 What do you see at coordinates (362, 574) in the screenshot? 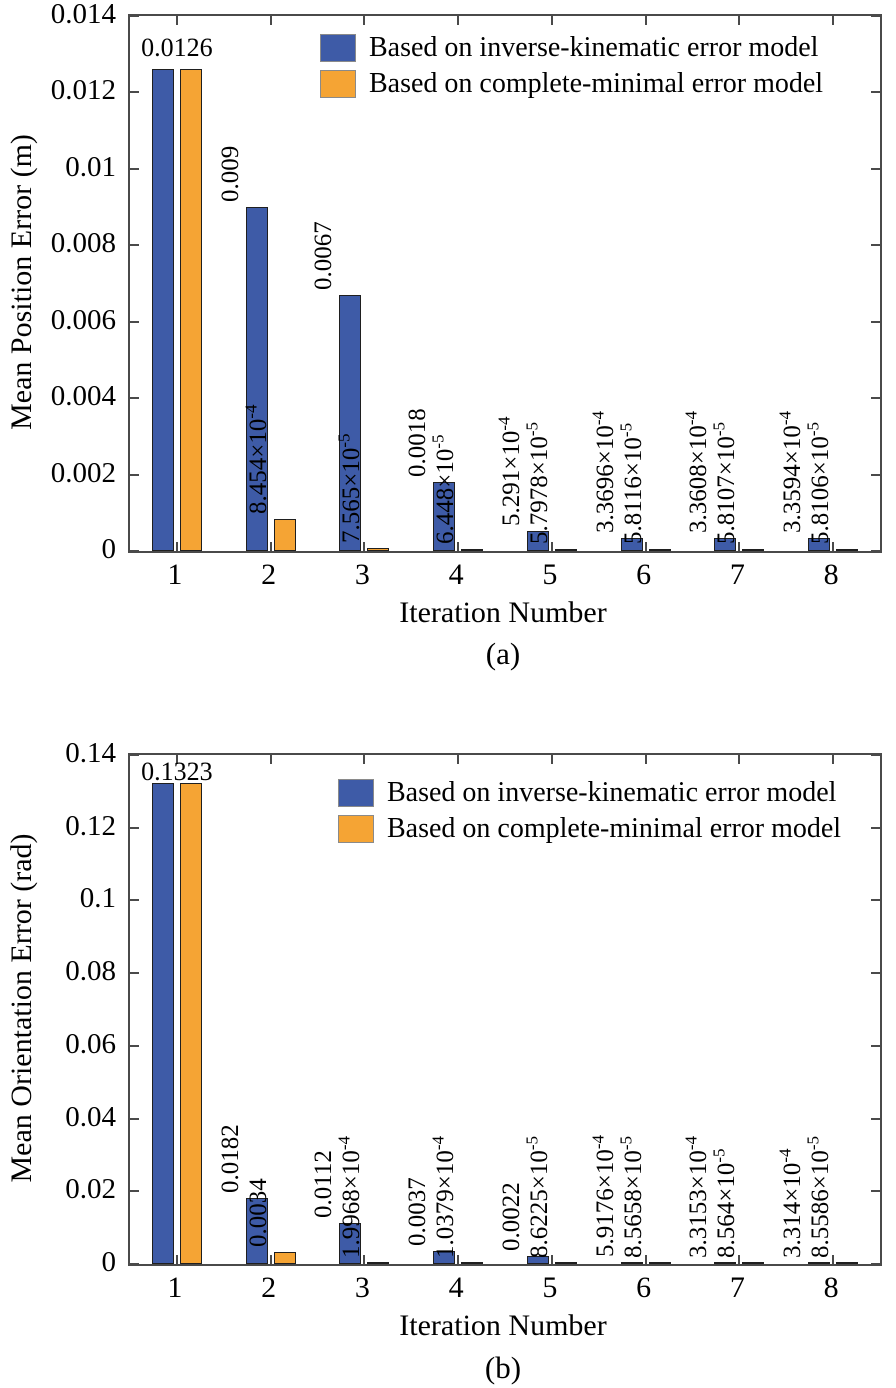
I see `x-tick-label: 3` at bounding box center [362, 574].